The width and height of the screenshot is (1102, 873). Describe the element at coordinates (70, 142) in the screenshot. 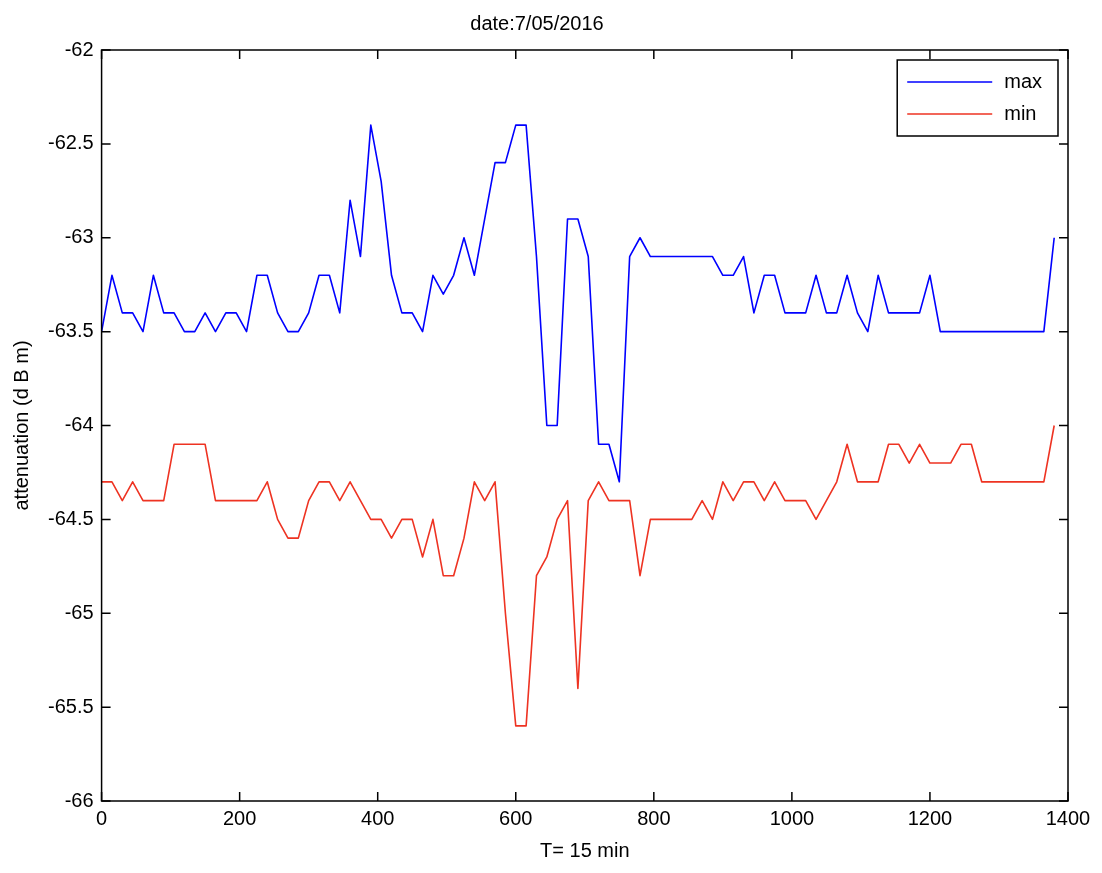

I see `y-tick-label: -62.5` at that location.